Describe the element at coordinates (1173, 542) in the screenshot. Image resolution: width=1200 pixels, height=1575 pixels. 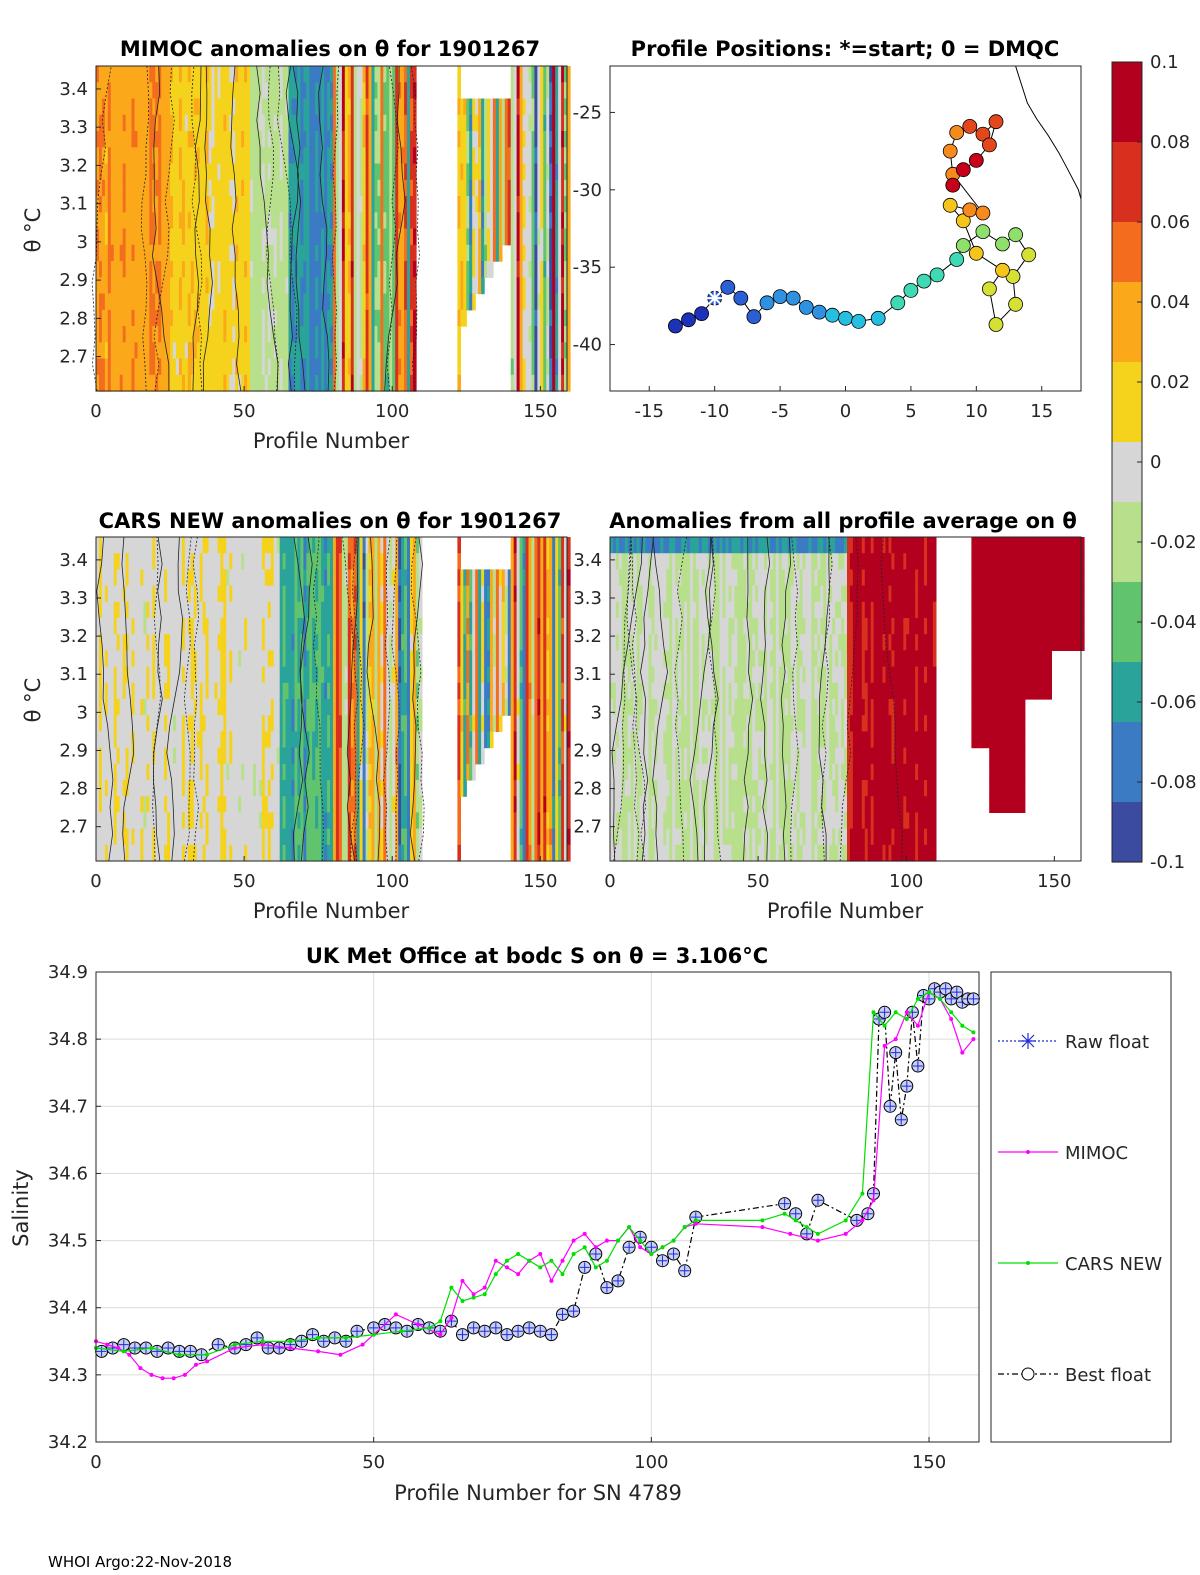
I see `colorbar-tick-label: -0.02` at that location.